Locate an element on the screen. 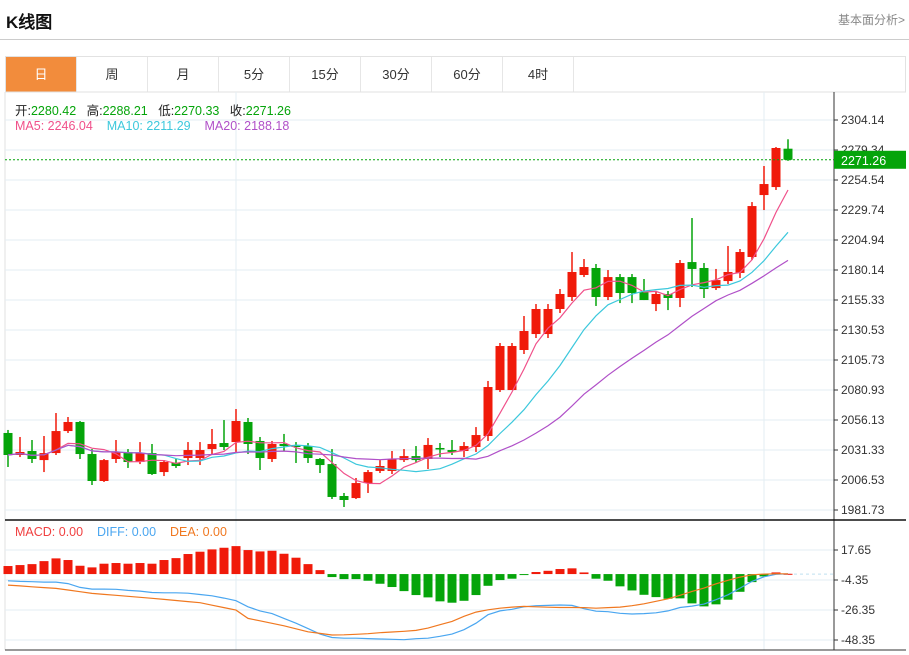 This screenshot has width=909, height=655. tab-15min: 15分 is located at coordinates (325, 74).